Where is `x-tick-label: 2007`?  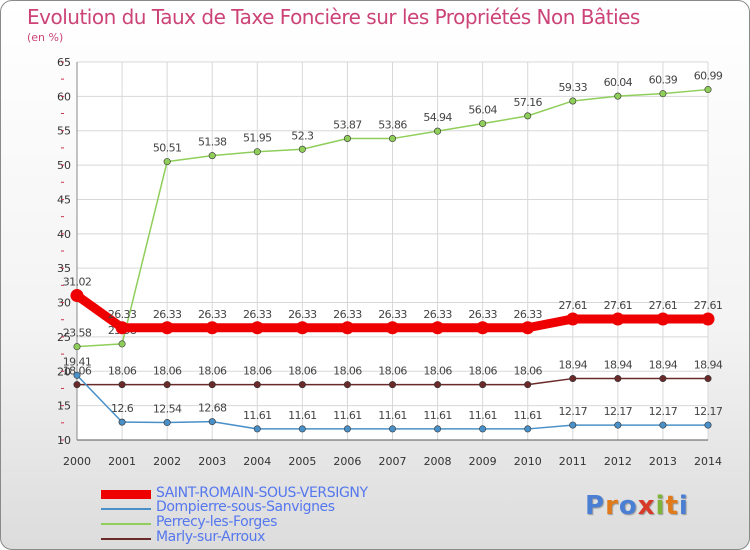 x-tick-label: 2007 is located at coordinates (393, 461).